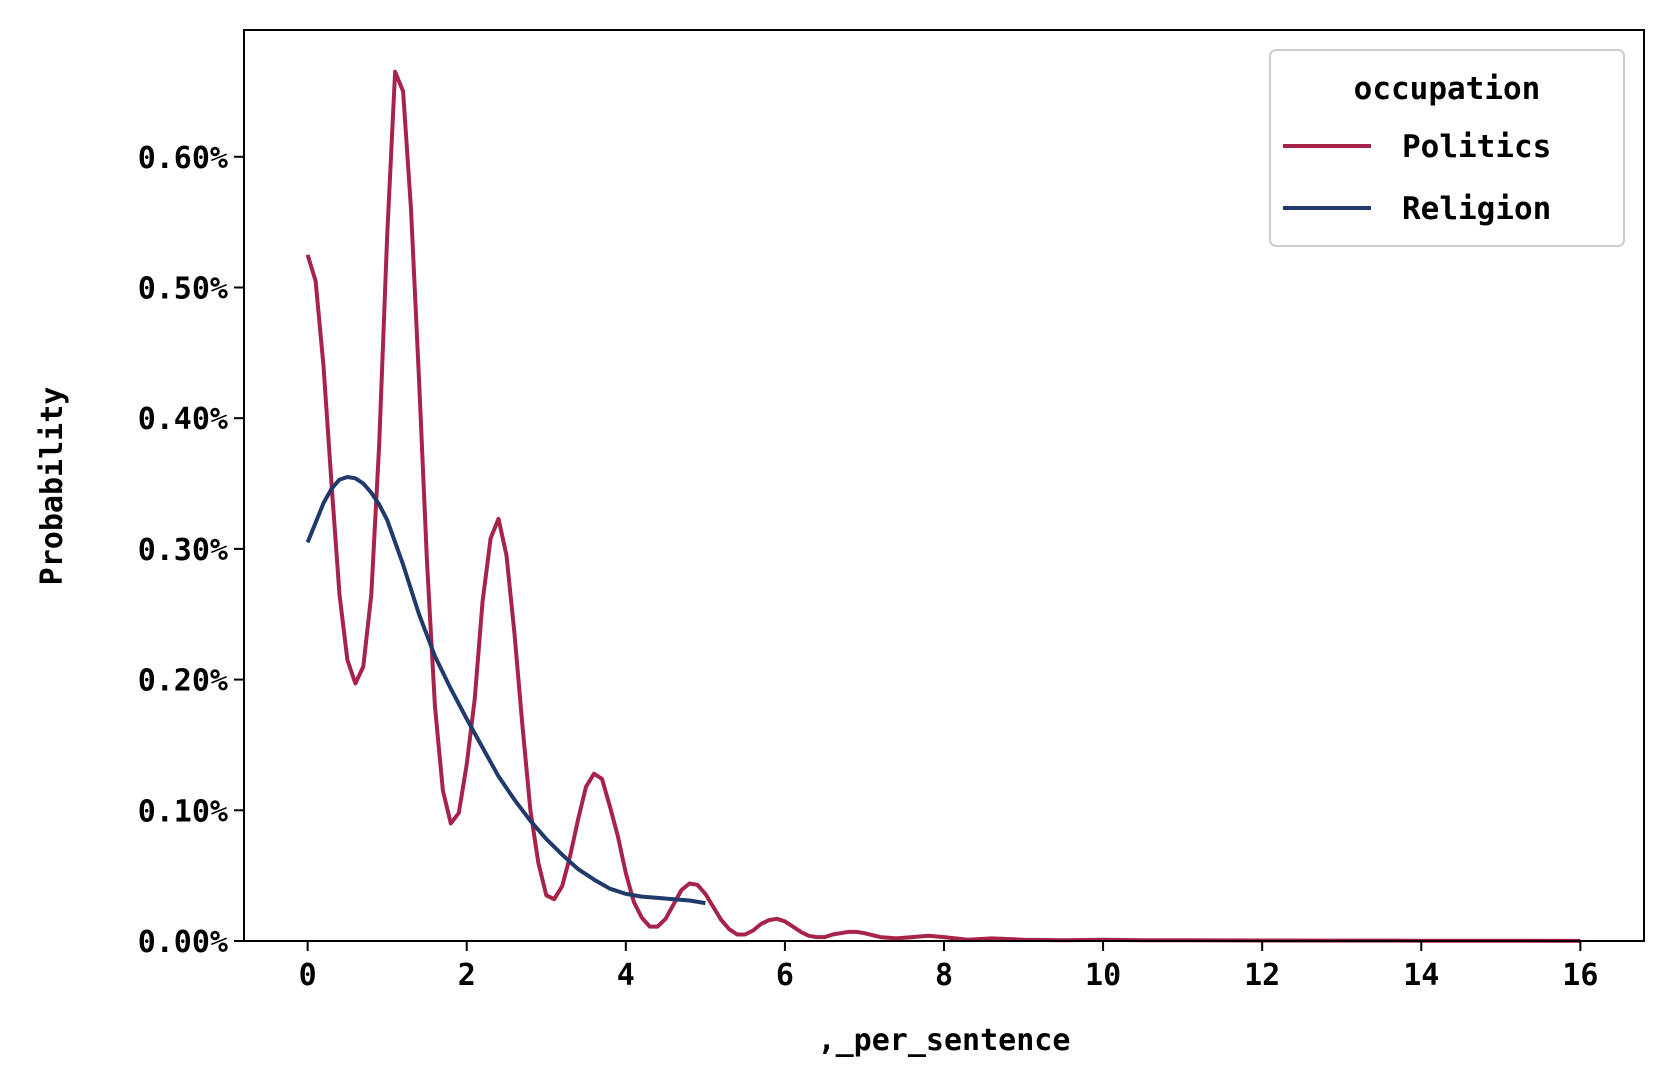 The width and height of the screenshot is (1667, 1089). I want to click on y-tick-label: 0.10%, so click(183, 811).